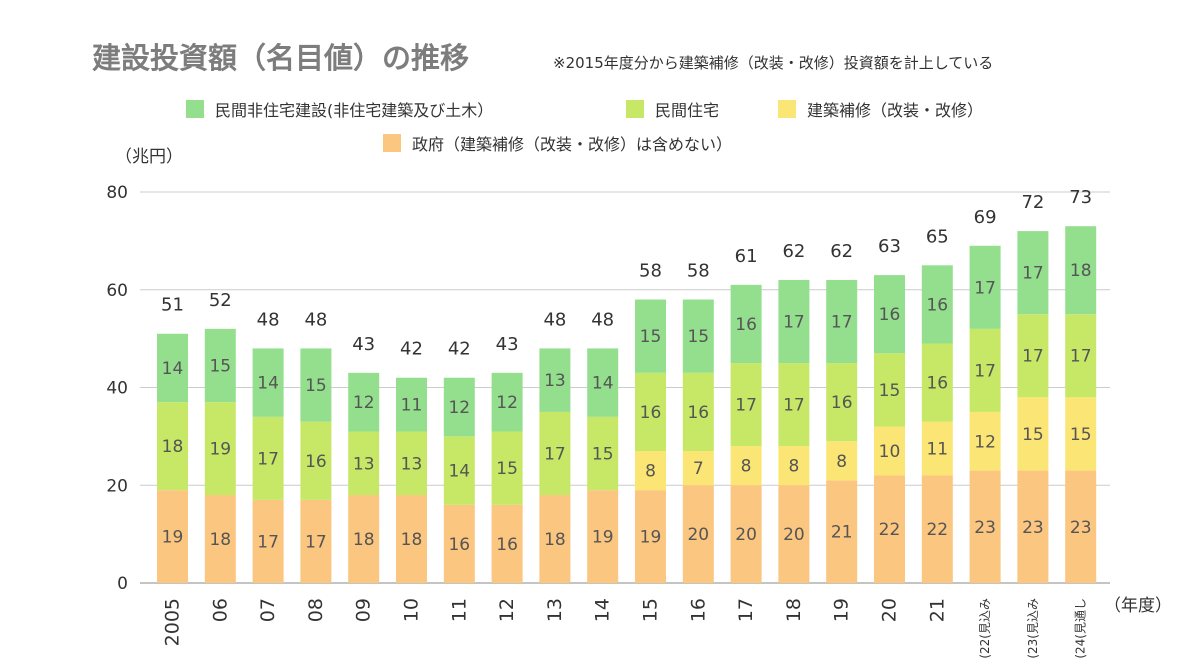  I want to click on segment-value-label: 20, so click(746, 535).